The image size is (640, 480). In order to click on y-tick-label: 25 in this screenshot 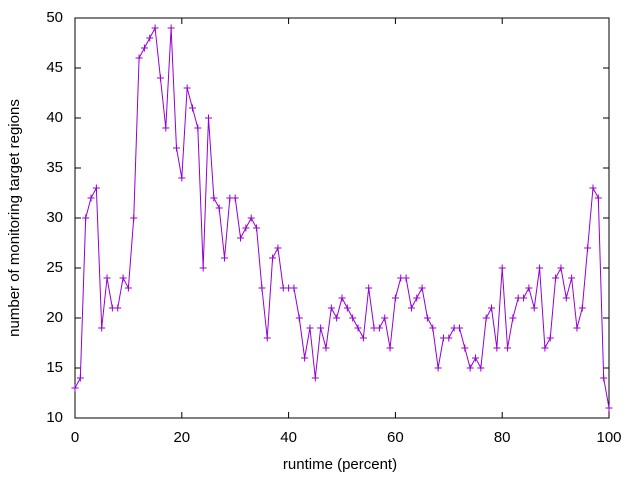, I will do `click(54, 267)`.